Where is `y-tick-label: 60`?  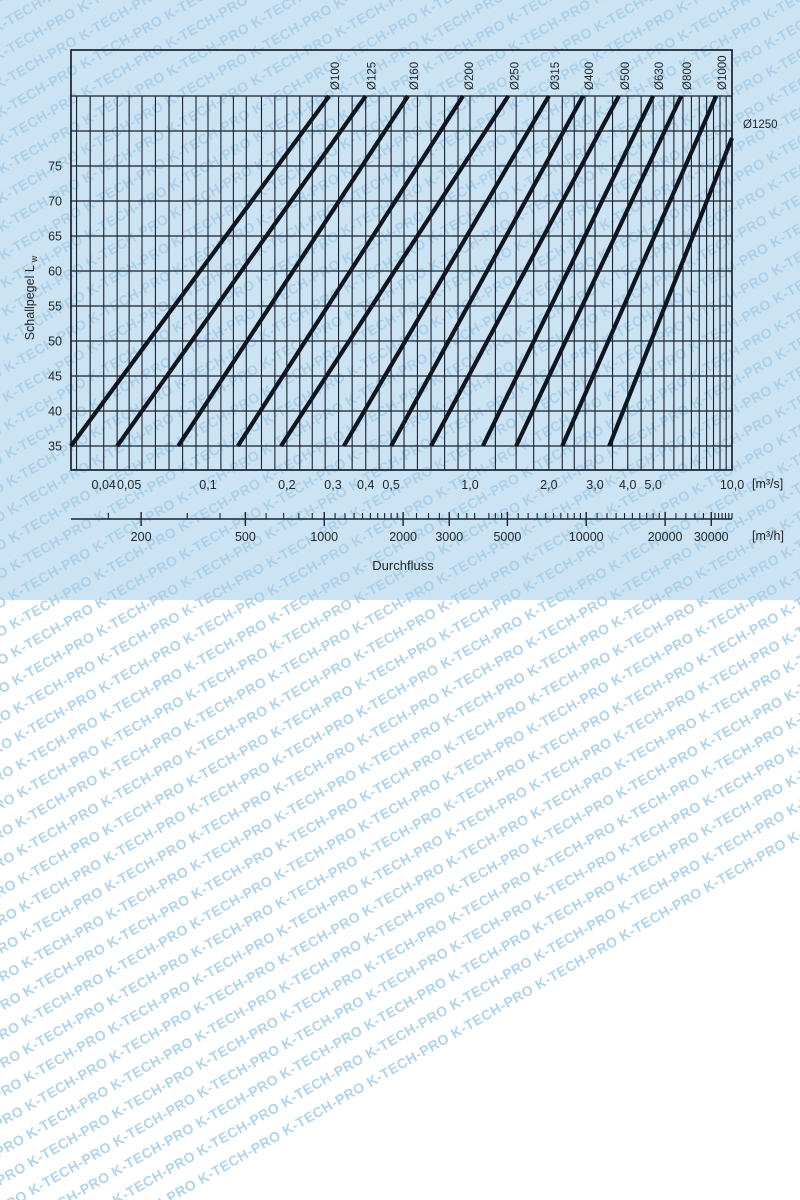 y-tick-label: 60 is located at coordinates (55, 272).